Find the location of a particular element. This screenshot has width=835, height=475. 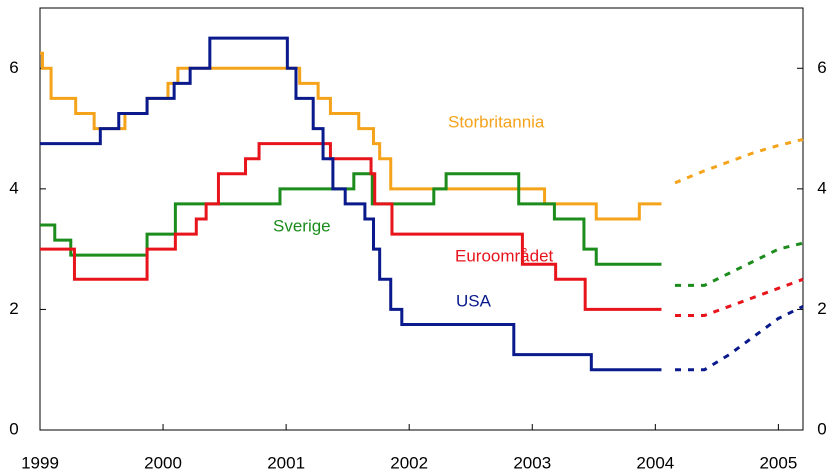

y-tick-label: 4 is located at coordinates (13, 187).